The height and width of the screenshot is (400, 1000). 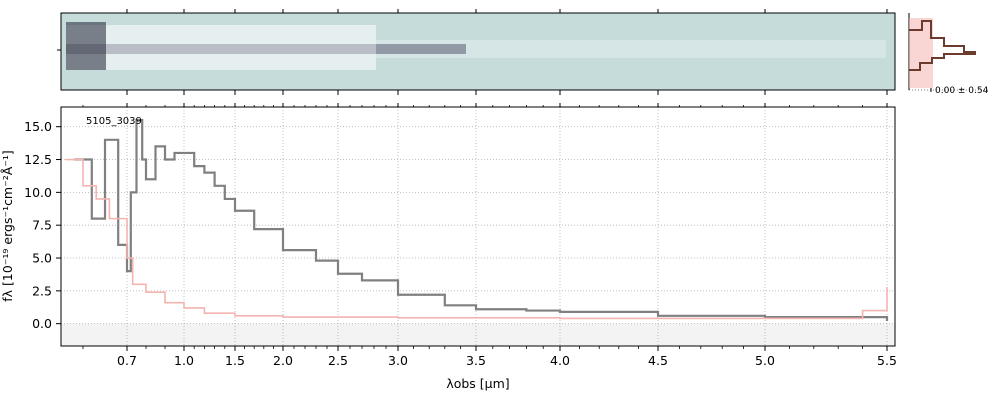 What do you see at coordinates (235, 360) in the screenshot?
I see `x-tick-label: 1.5` at bounding box center [235, 360].